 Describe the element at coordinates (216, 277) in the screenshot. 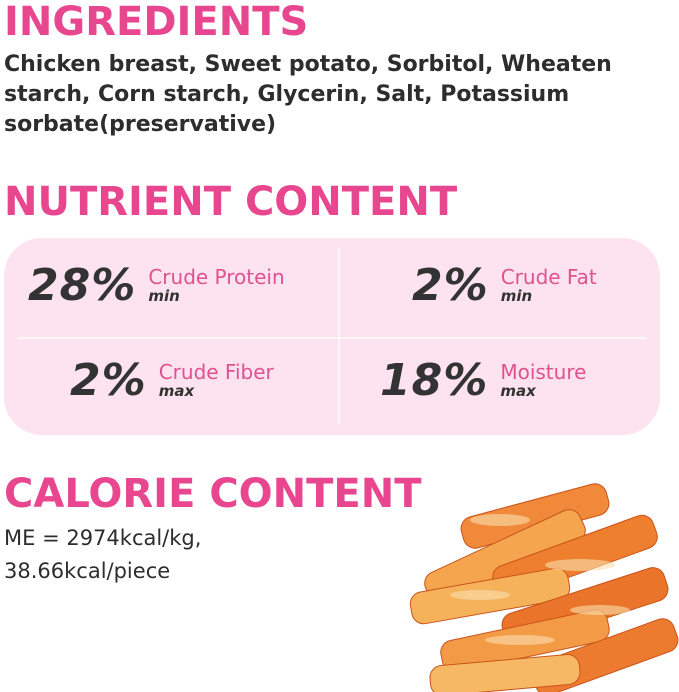

I see `nutrient-name: Crude Protein` at that location.